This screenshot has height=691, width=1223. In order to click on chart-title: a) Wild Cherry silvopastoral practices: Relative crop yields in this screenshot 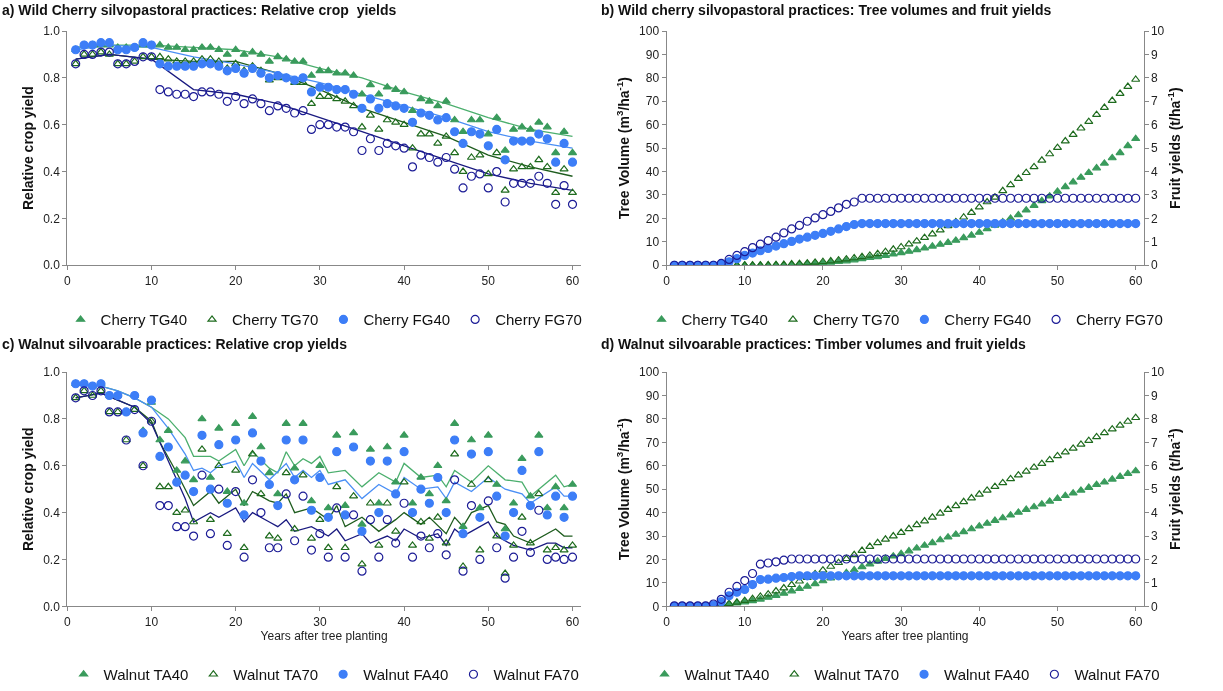, I will do `click(199, 10)`.